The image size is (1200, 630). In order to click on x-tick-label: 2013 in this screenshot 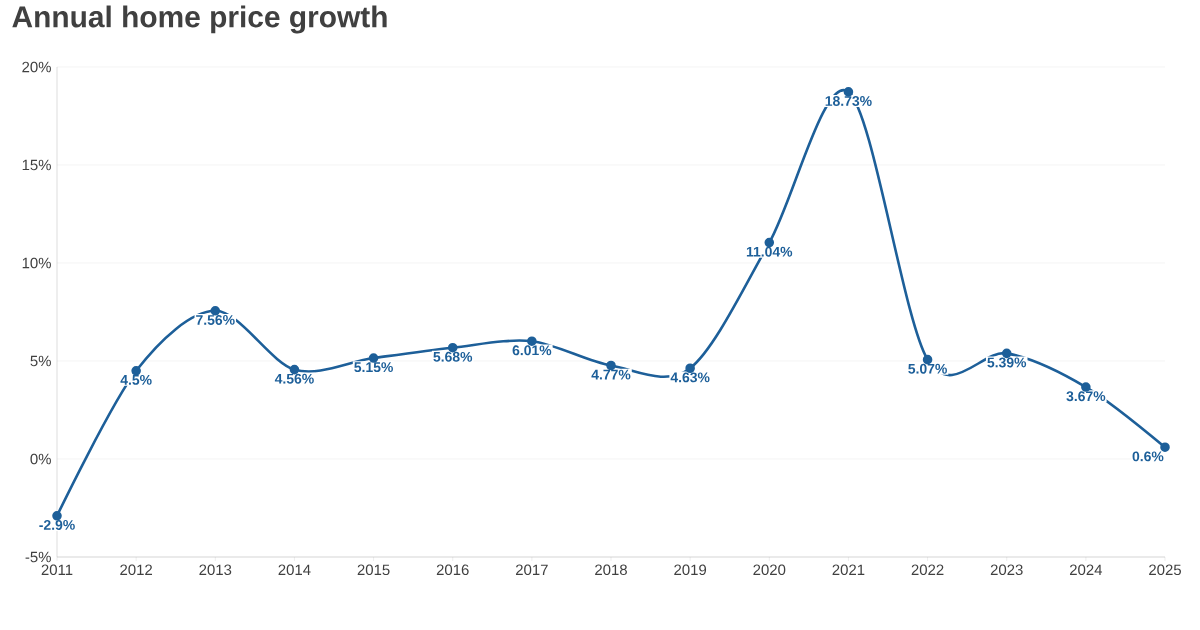, I will do `click(215, 570)`.